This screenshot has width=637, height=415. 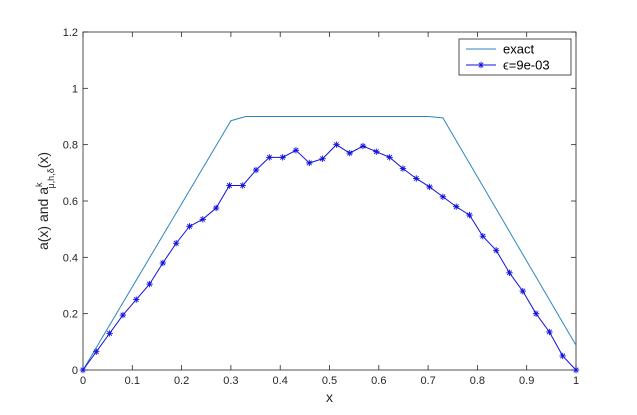 I want to click on y-axis-label: a(x) and ak μ,h,δ(x), so click(x=45, y=201).